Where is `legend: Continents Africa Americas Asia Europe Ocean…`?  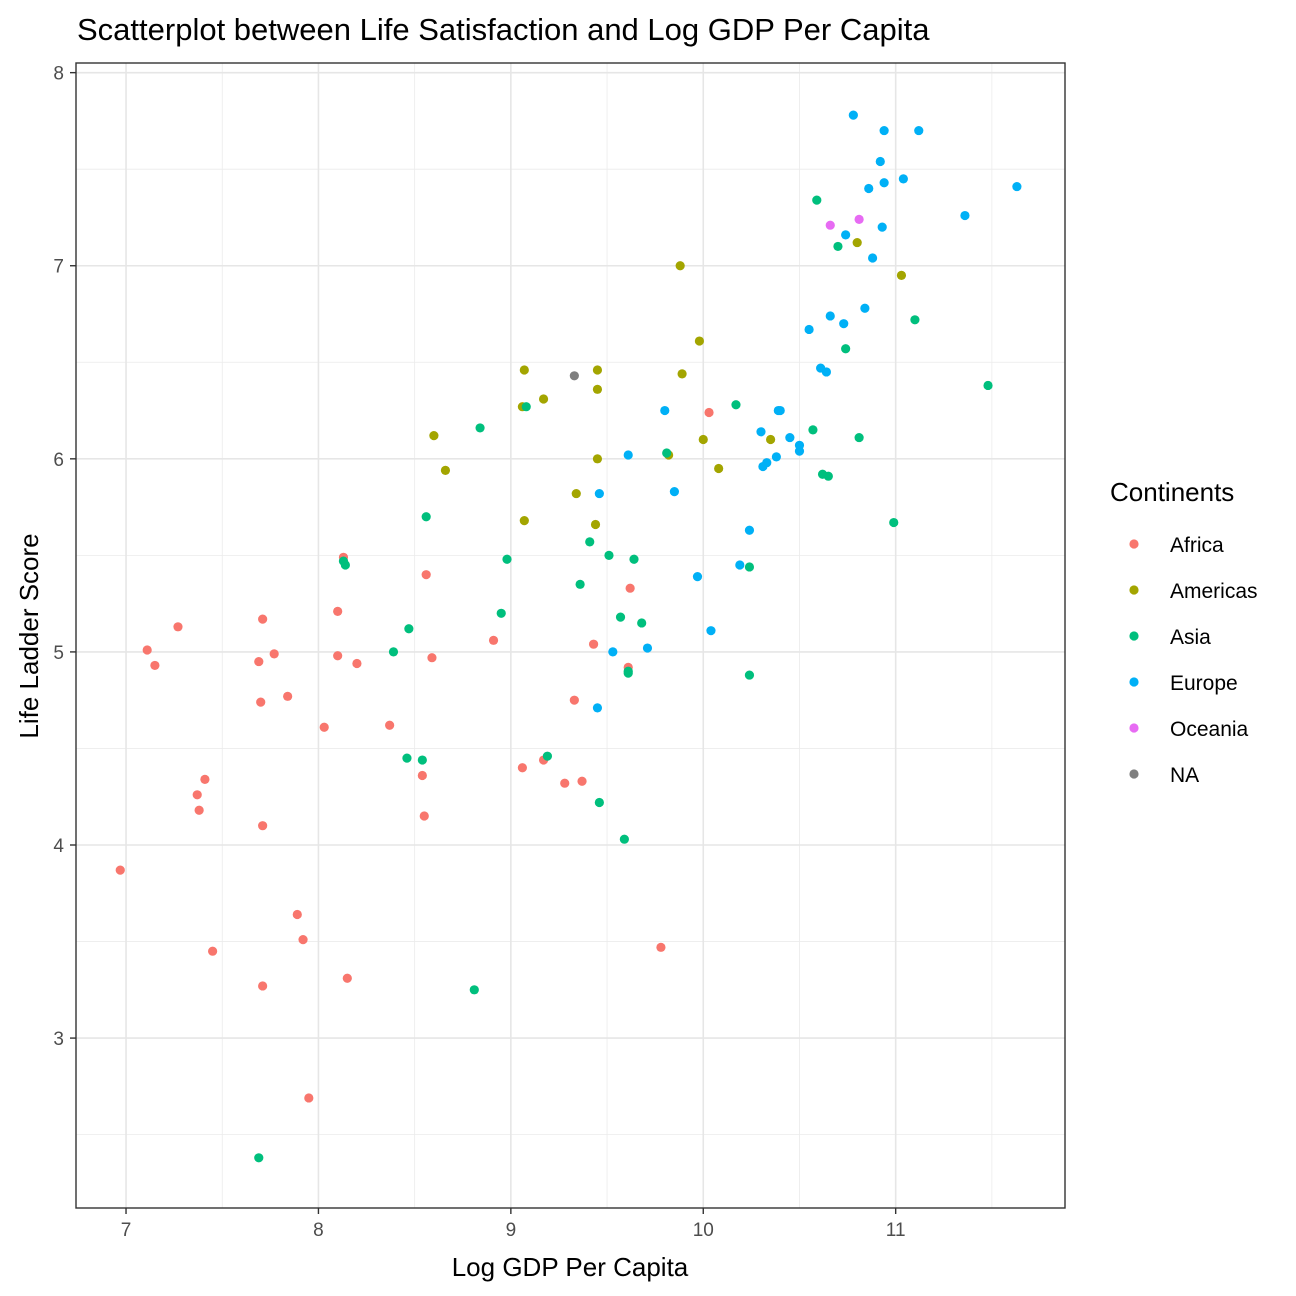
legend: Continents Africa Americas Asia Europe Ocean… is located at coordinates (1184, 632).